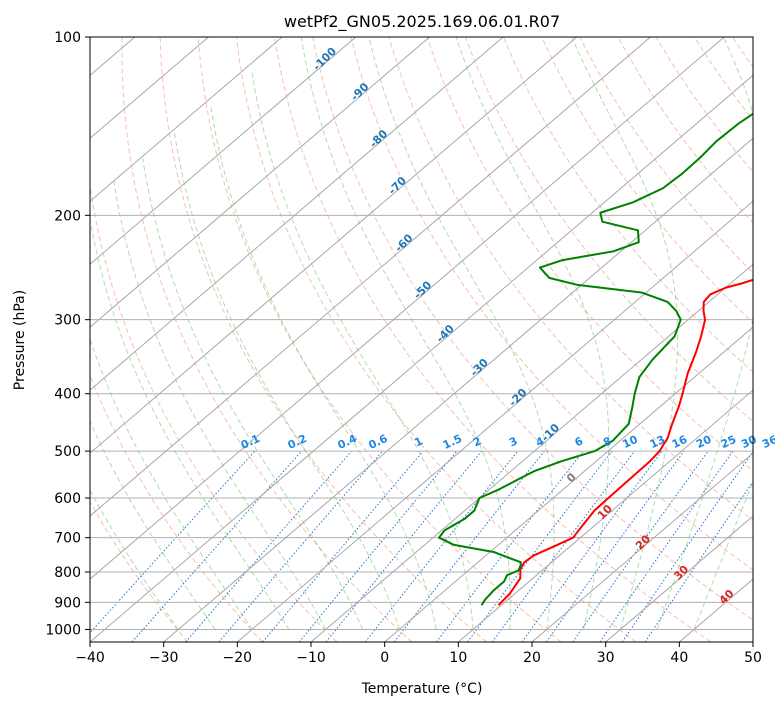  What do you see at coordinates (579, 441) in the screenshot?
I see `mixing-ratio-label: 6` at bounding box center [579, 441].